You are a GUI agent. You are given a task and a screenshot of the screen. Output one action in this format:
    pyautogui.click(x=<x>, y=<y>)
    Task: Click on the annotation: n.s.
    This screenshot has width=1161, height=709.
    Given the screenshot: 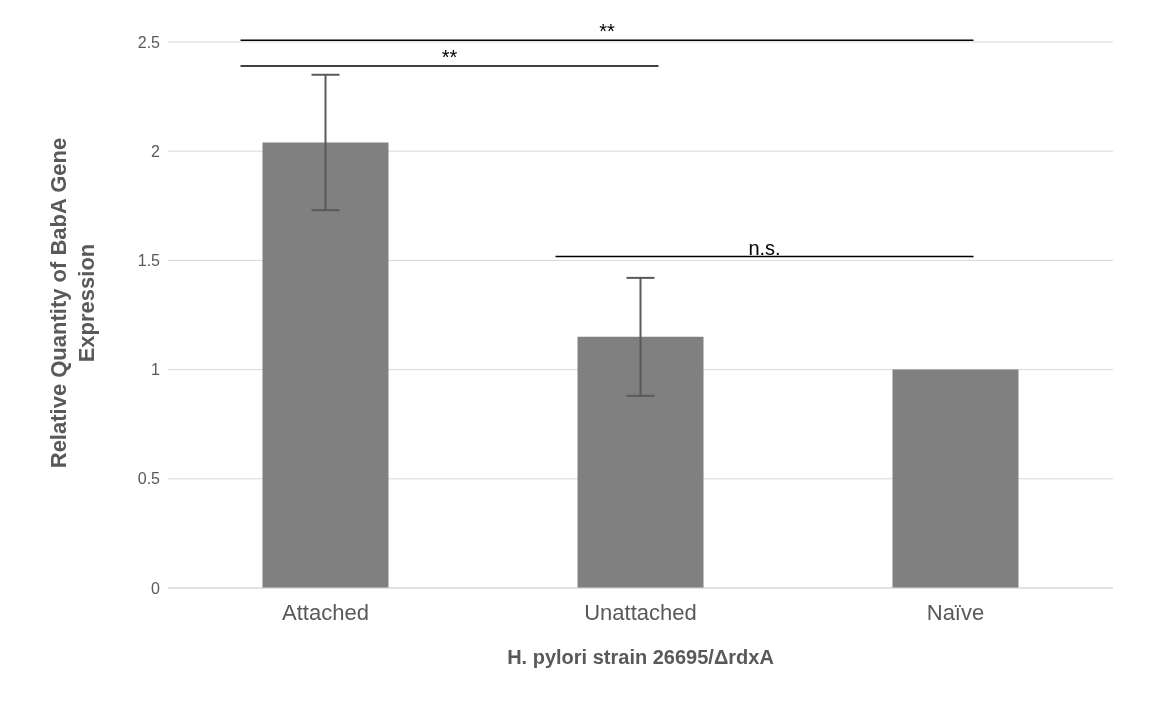 What is the action you would take?
    pyautogui.click(x=764, y=247)
    